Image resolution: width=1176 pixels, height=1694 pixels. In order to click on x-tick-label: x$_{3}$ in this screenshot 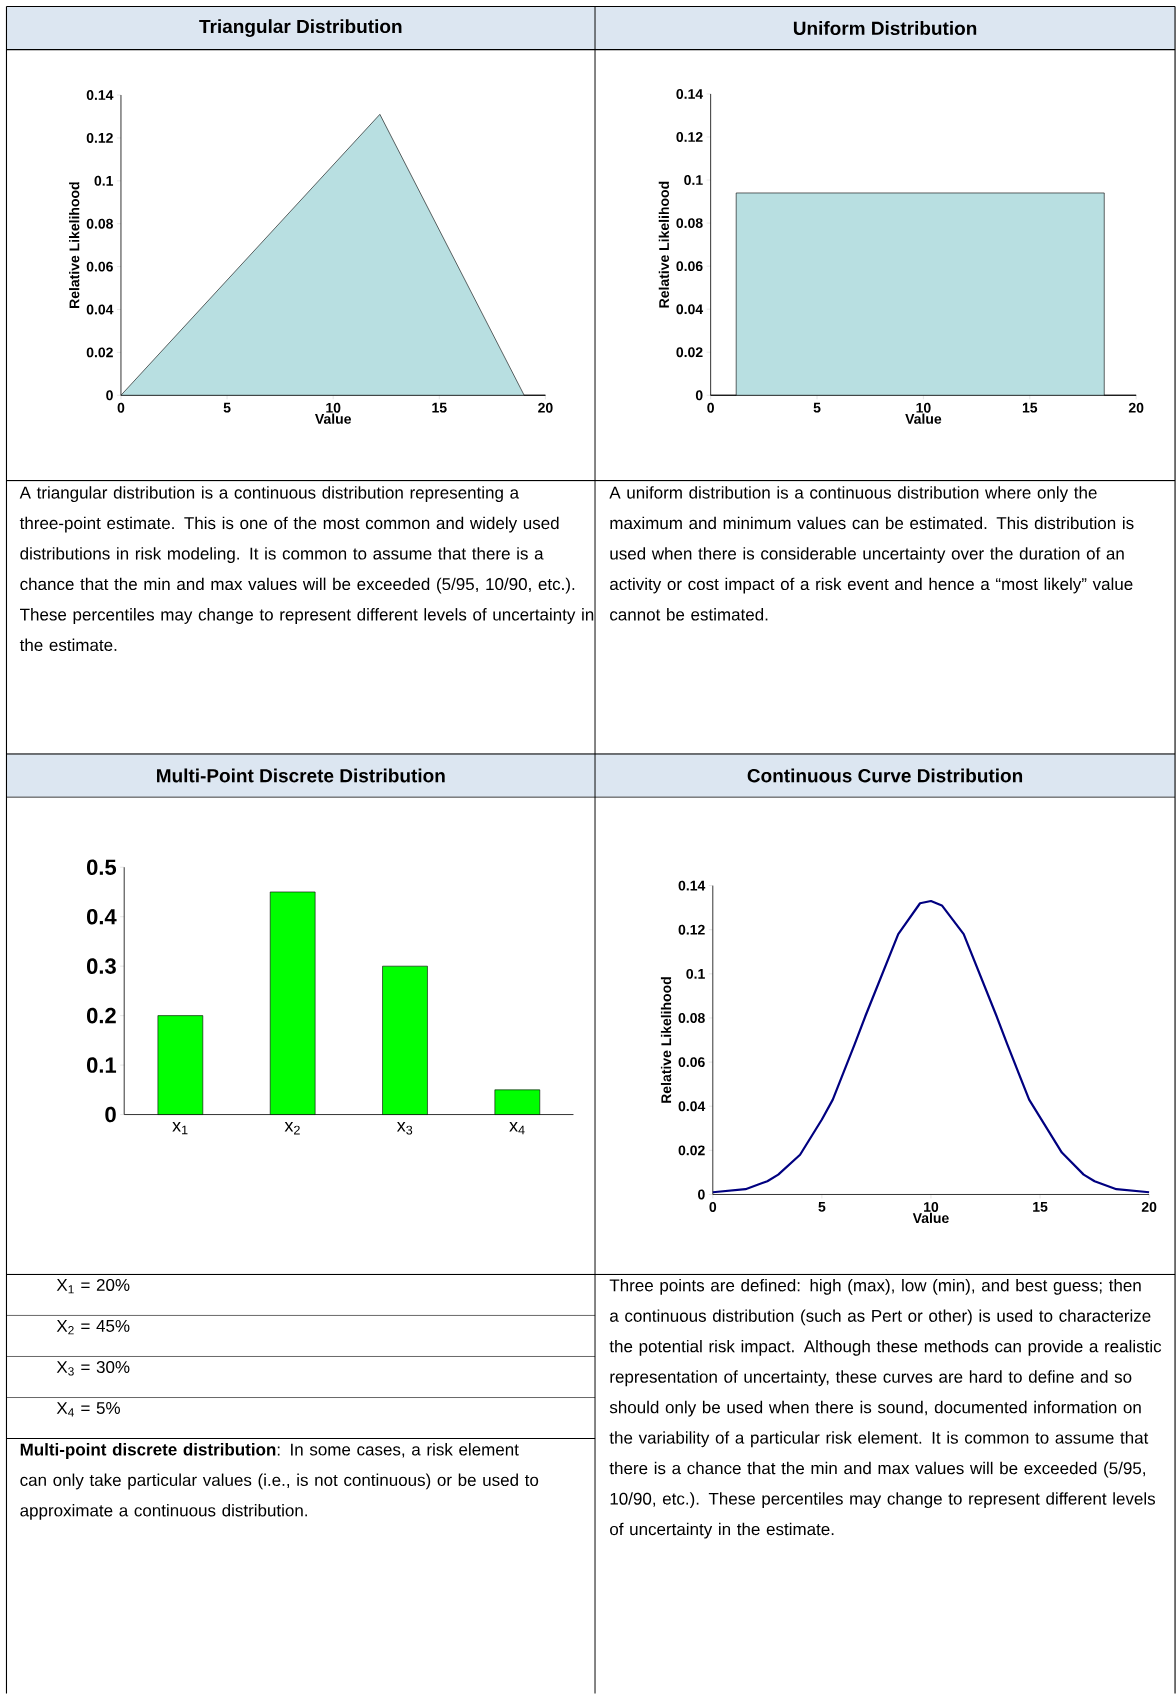, I will do `click(404, 1128)`.